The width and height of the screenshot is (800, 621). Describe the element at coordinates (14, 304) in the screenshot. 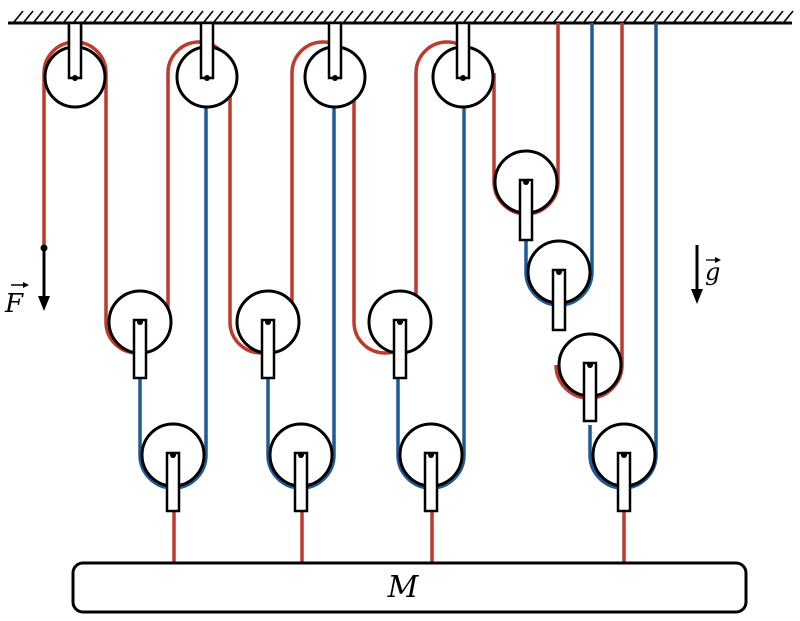

I see `force-label-text: F` at that location.